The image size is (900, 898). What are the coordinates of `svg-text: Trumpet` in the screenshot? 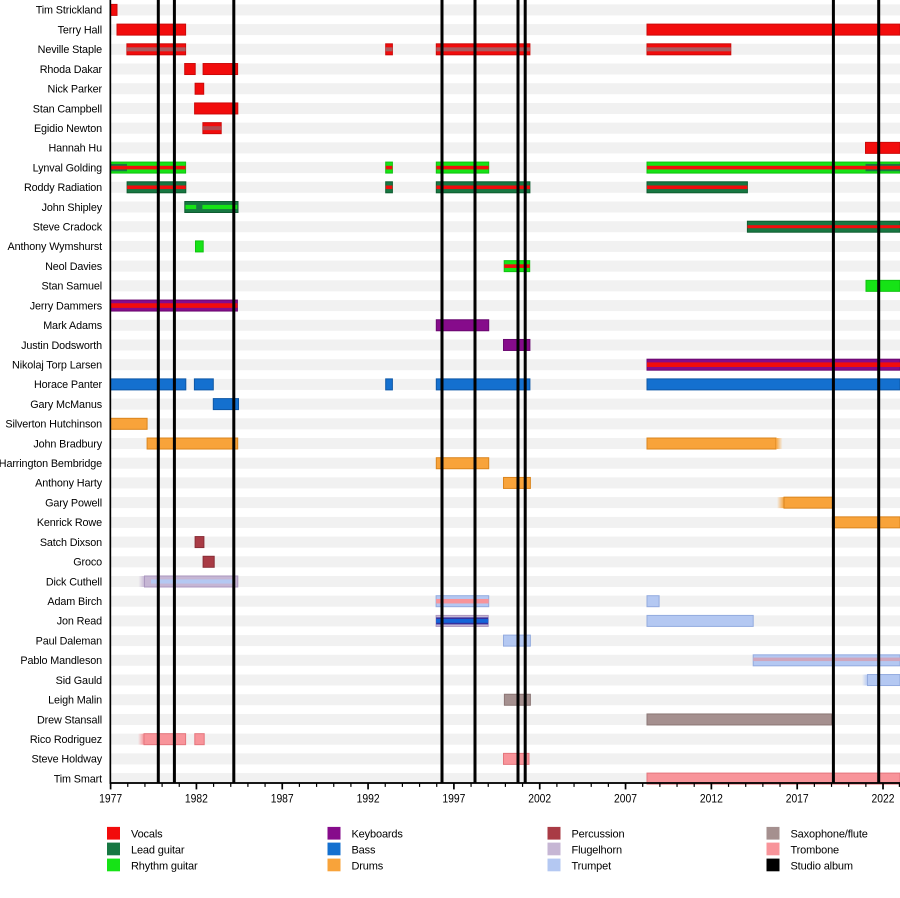 It's located at (592, 866).